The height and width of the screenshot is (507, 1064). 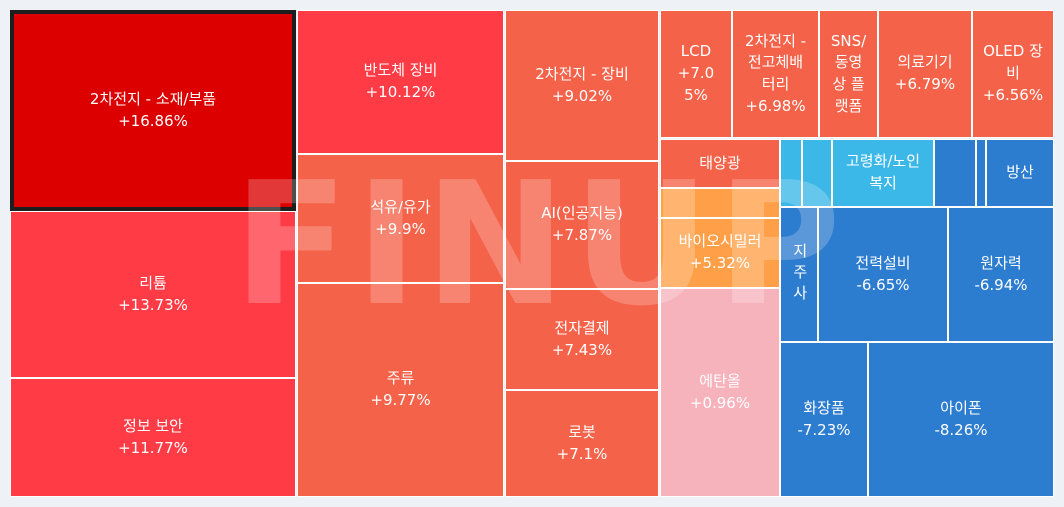 I want to click on sector-tile-2차전지-소재-부품: 2차전지 - 소재/부품 +16.86%, so click(x=153, y=110).